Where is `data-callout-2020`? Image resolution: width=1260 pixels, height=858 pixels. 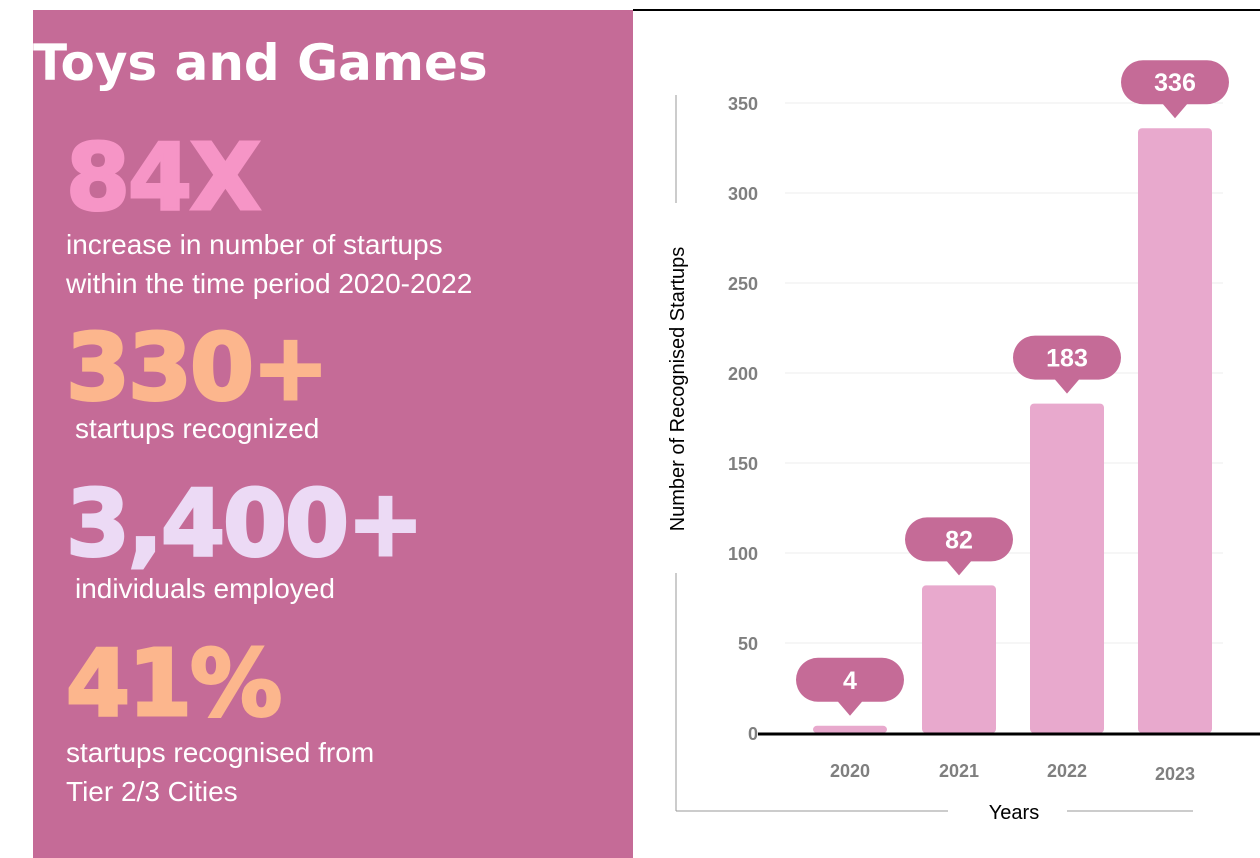
data-callout-2020 is located at coordinates (850, 686).